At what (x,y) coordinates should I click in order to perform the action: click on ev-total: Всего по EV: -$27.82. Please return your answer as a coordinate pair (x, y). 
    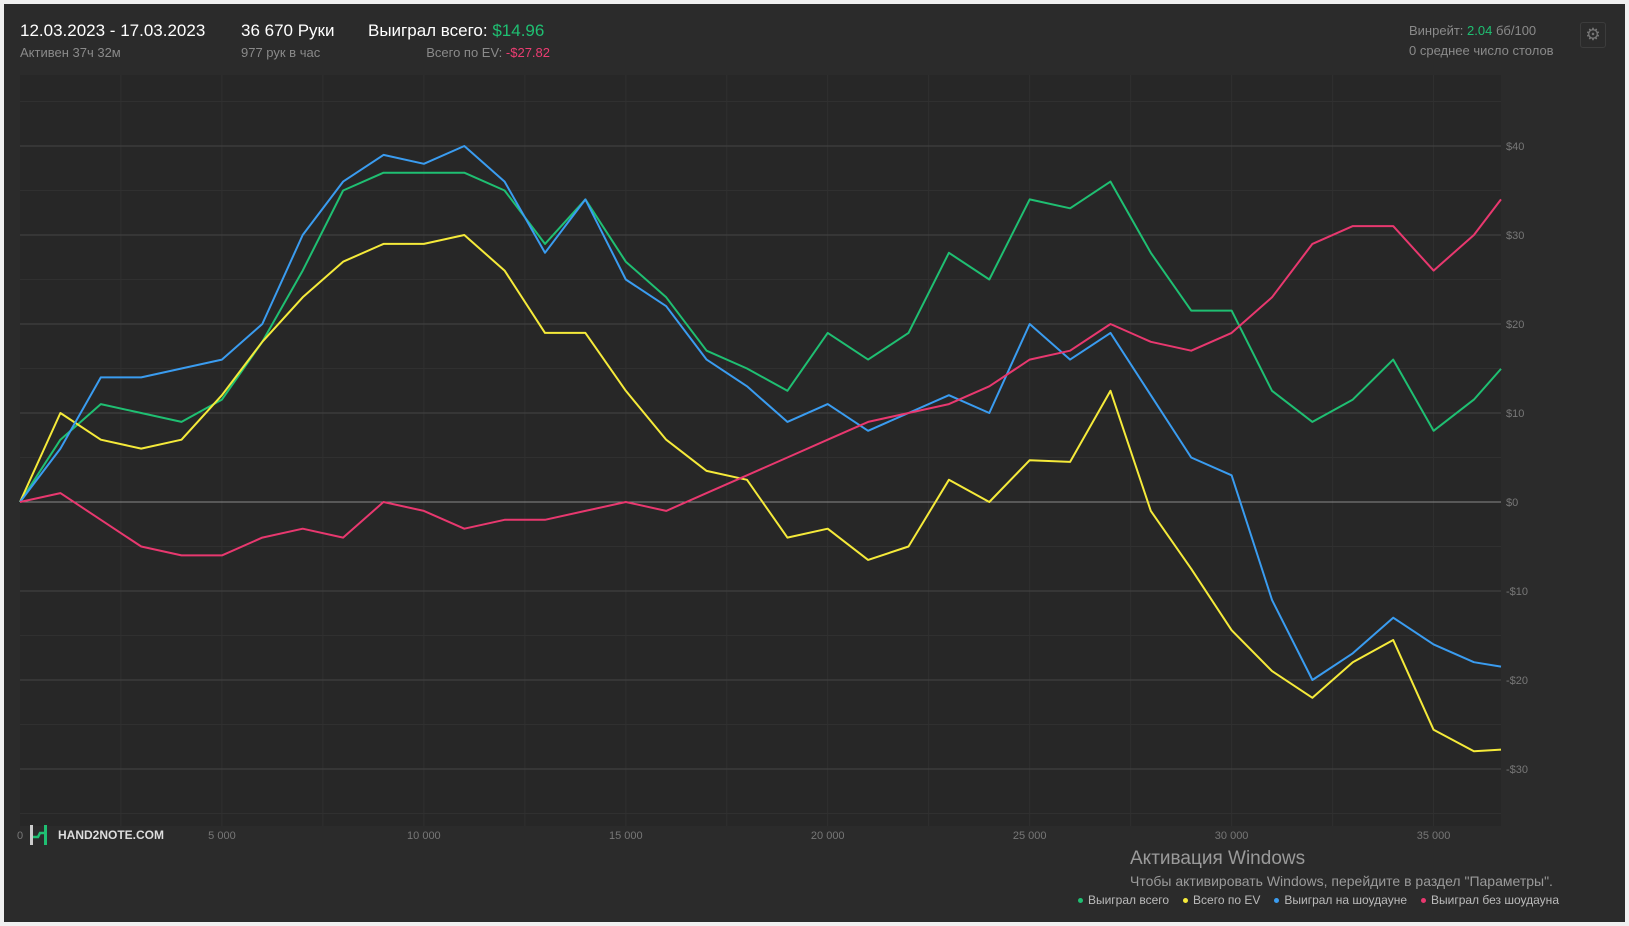
    Looking at the image, I should click on (488, 52).